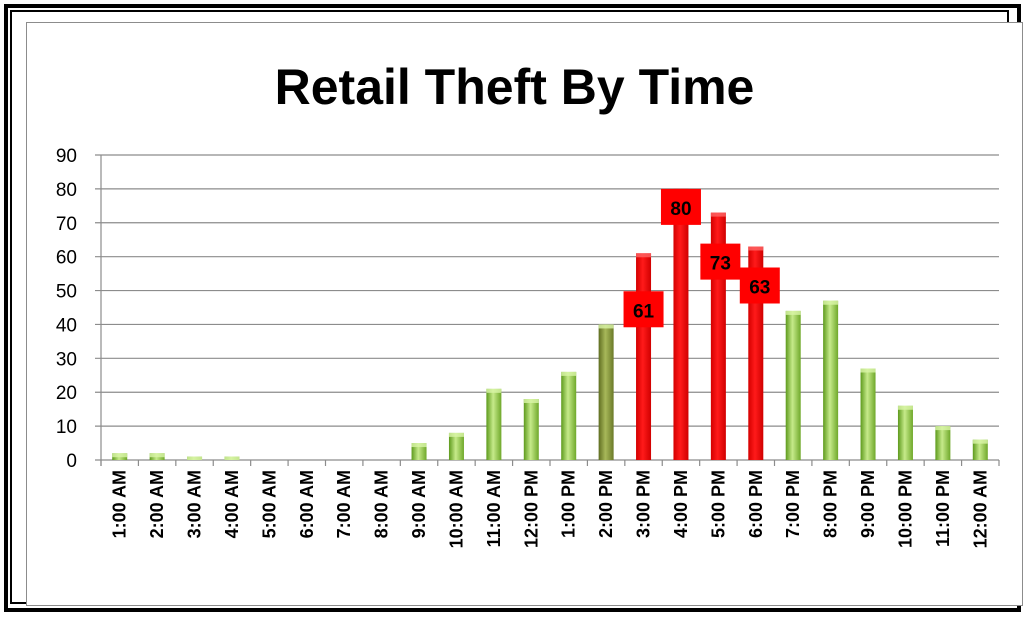 The height and width of the screenshot is (620, 1029). I want to click on data-label: 80, so click(680, 209).